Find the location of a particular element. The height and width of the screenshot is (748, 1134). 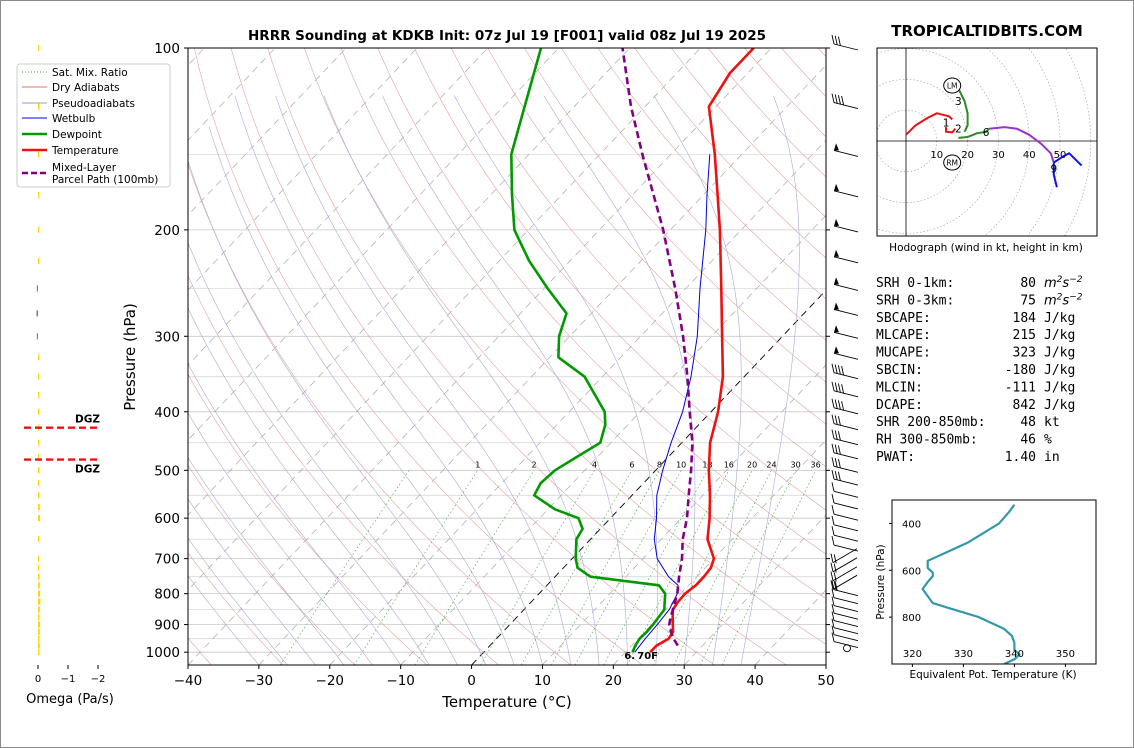

legend-label: Dry Adiabats is located at coordinates (86, 88).